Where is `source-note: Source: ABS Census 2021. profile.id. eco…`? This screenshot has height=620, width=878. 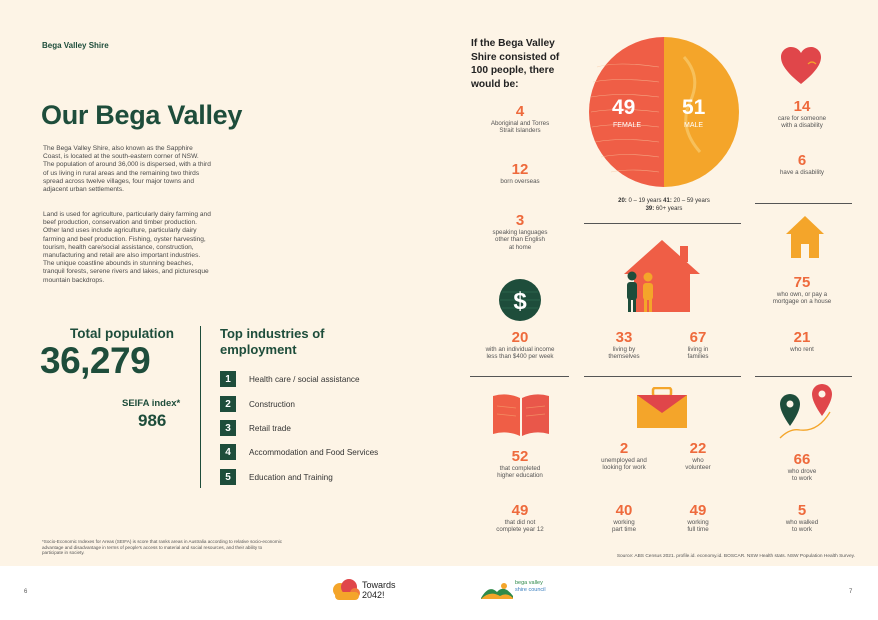
source-note: Source: ABS Census 2021. profile.id. eco… is located at coordinates (735, 556).